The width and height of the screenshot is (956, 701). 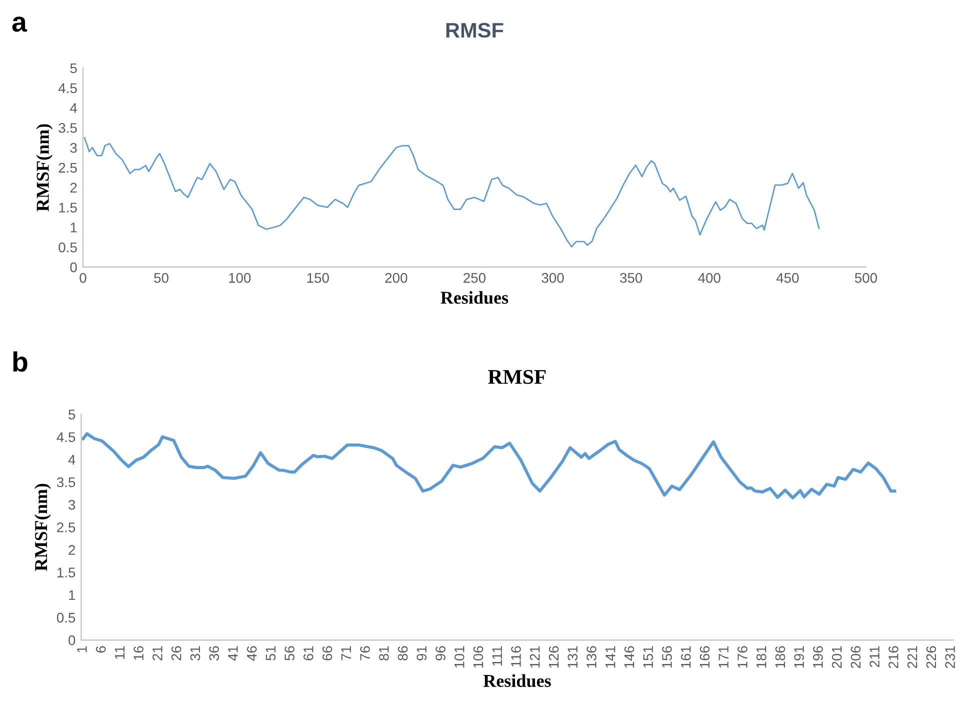 I want to click on x-tick-label: 300, so click(x=553, y=278).